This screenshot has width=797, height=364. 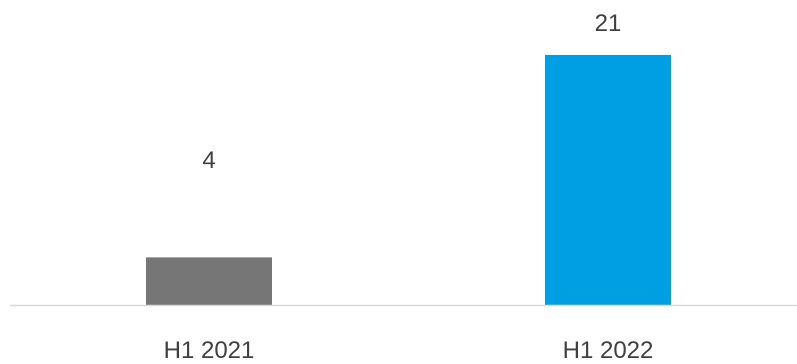 What do you see at coordinates (608, 350) in the screenshot?
I see `x-tick-label-2: H1 2022` at bounding box center [608, 350].